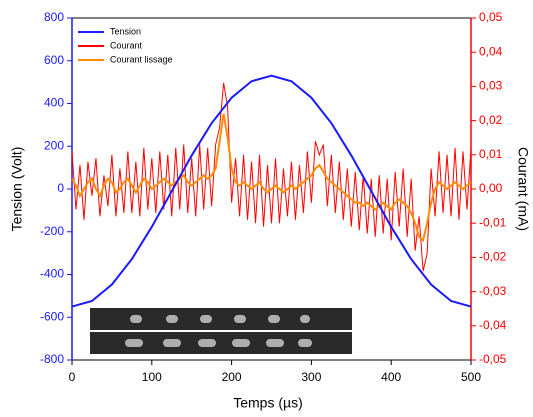  Describe the element at coordinates (60, 188) in the screenshot. I see `y-tick-label: 0` at that location.